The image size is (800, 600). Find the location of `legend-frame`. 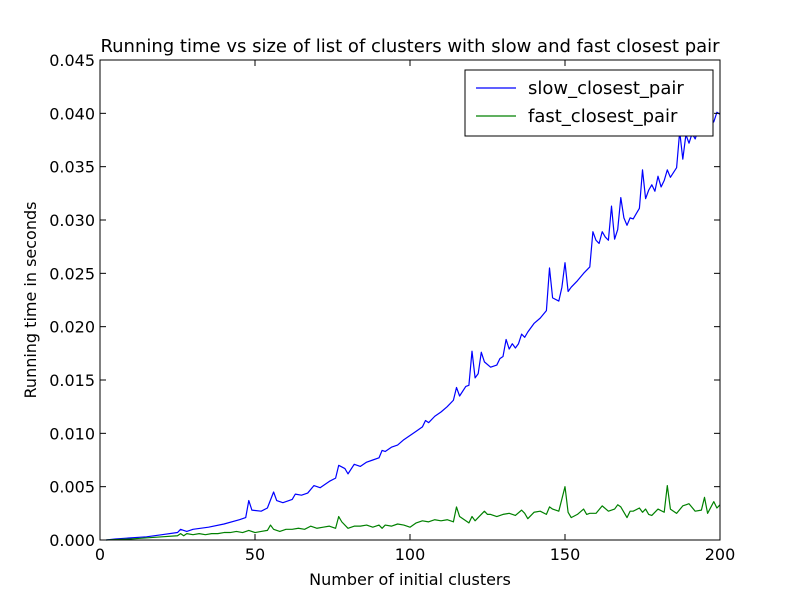

legend-frame is located at coordinates (589, 103).